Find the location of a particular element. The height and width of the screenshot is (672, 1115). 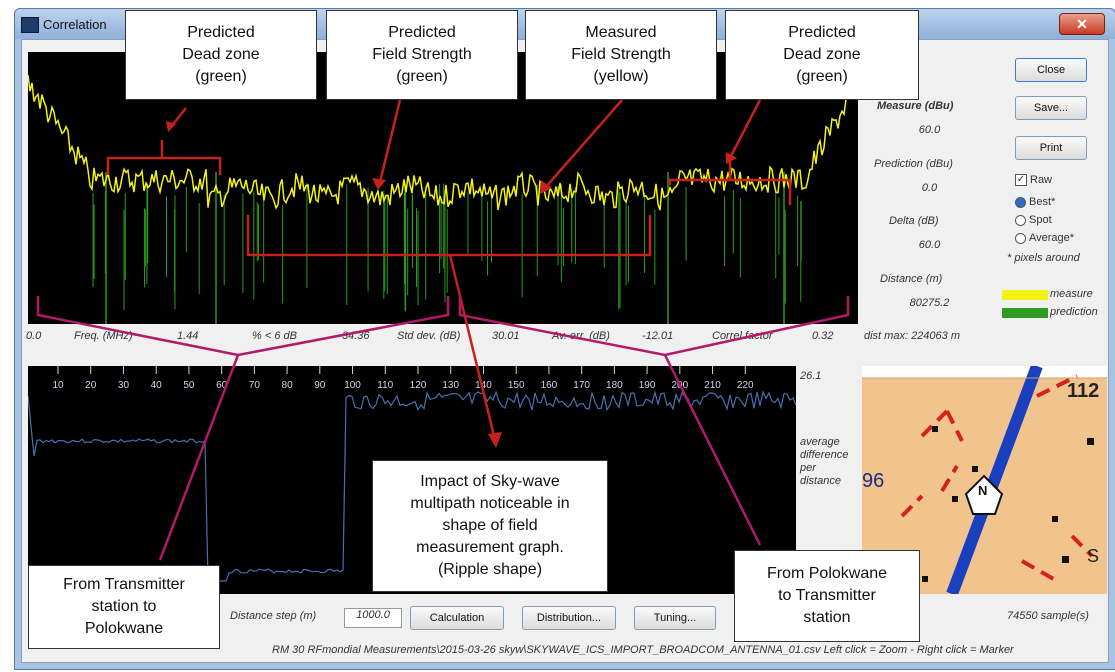

distance-step-input: 1000.0 is located at coordinates (373, 618).